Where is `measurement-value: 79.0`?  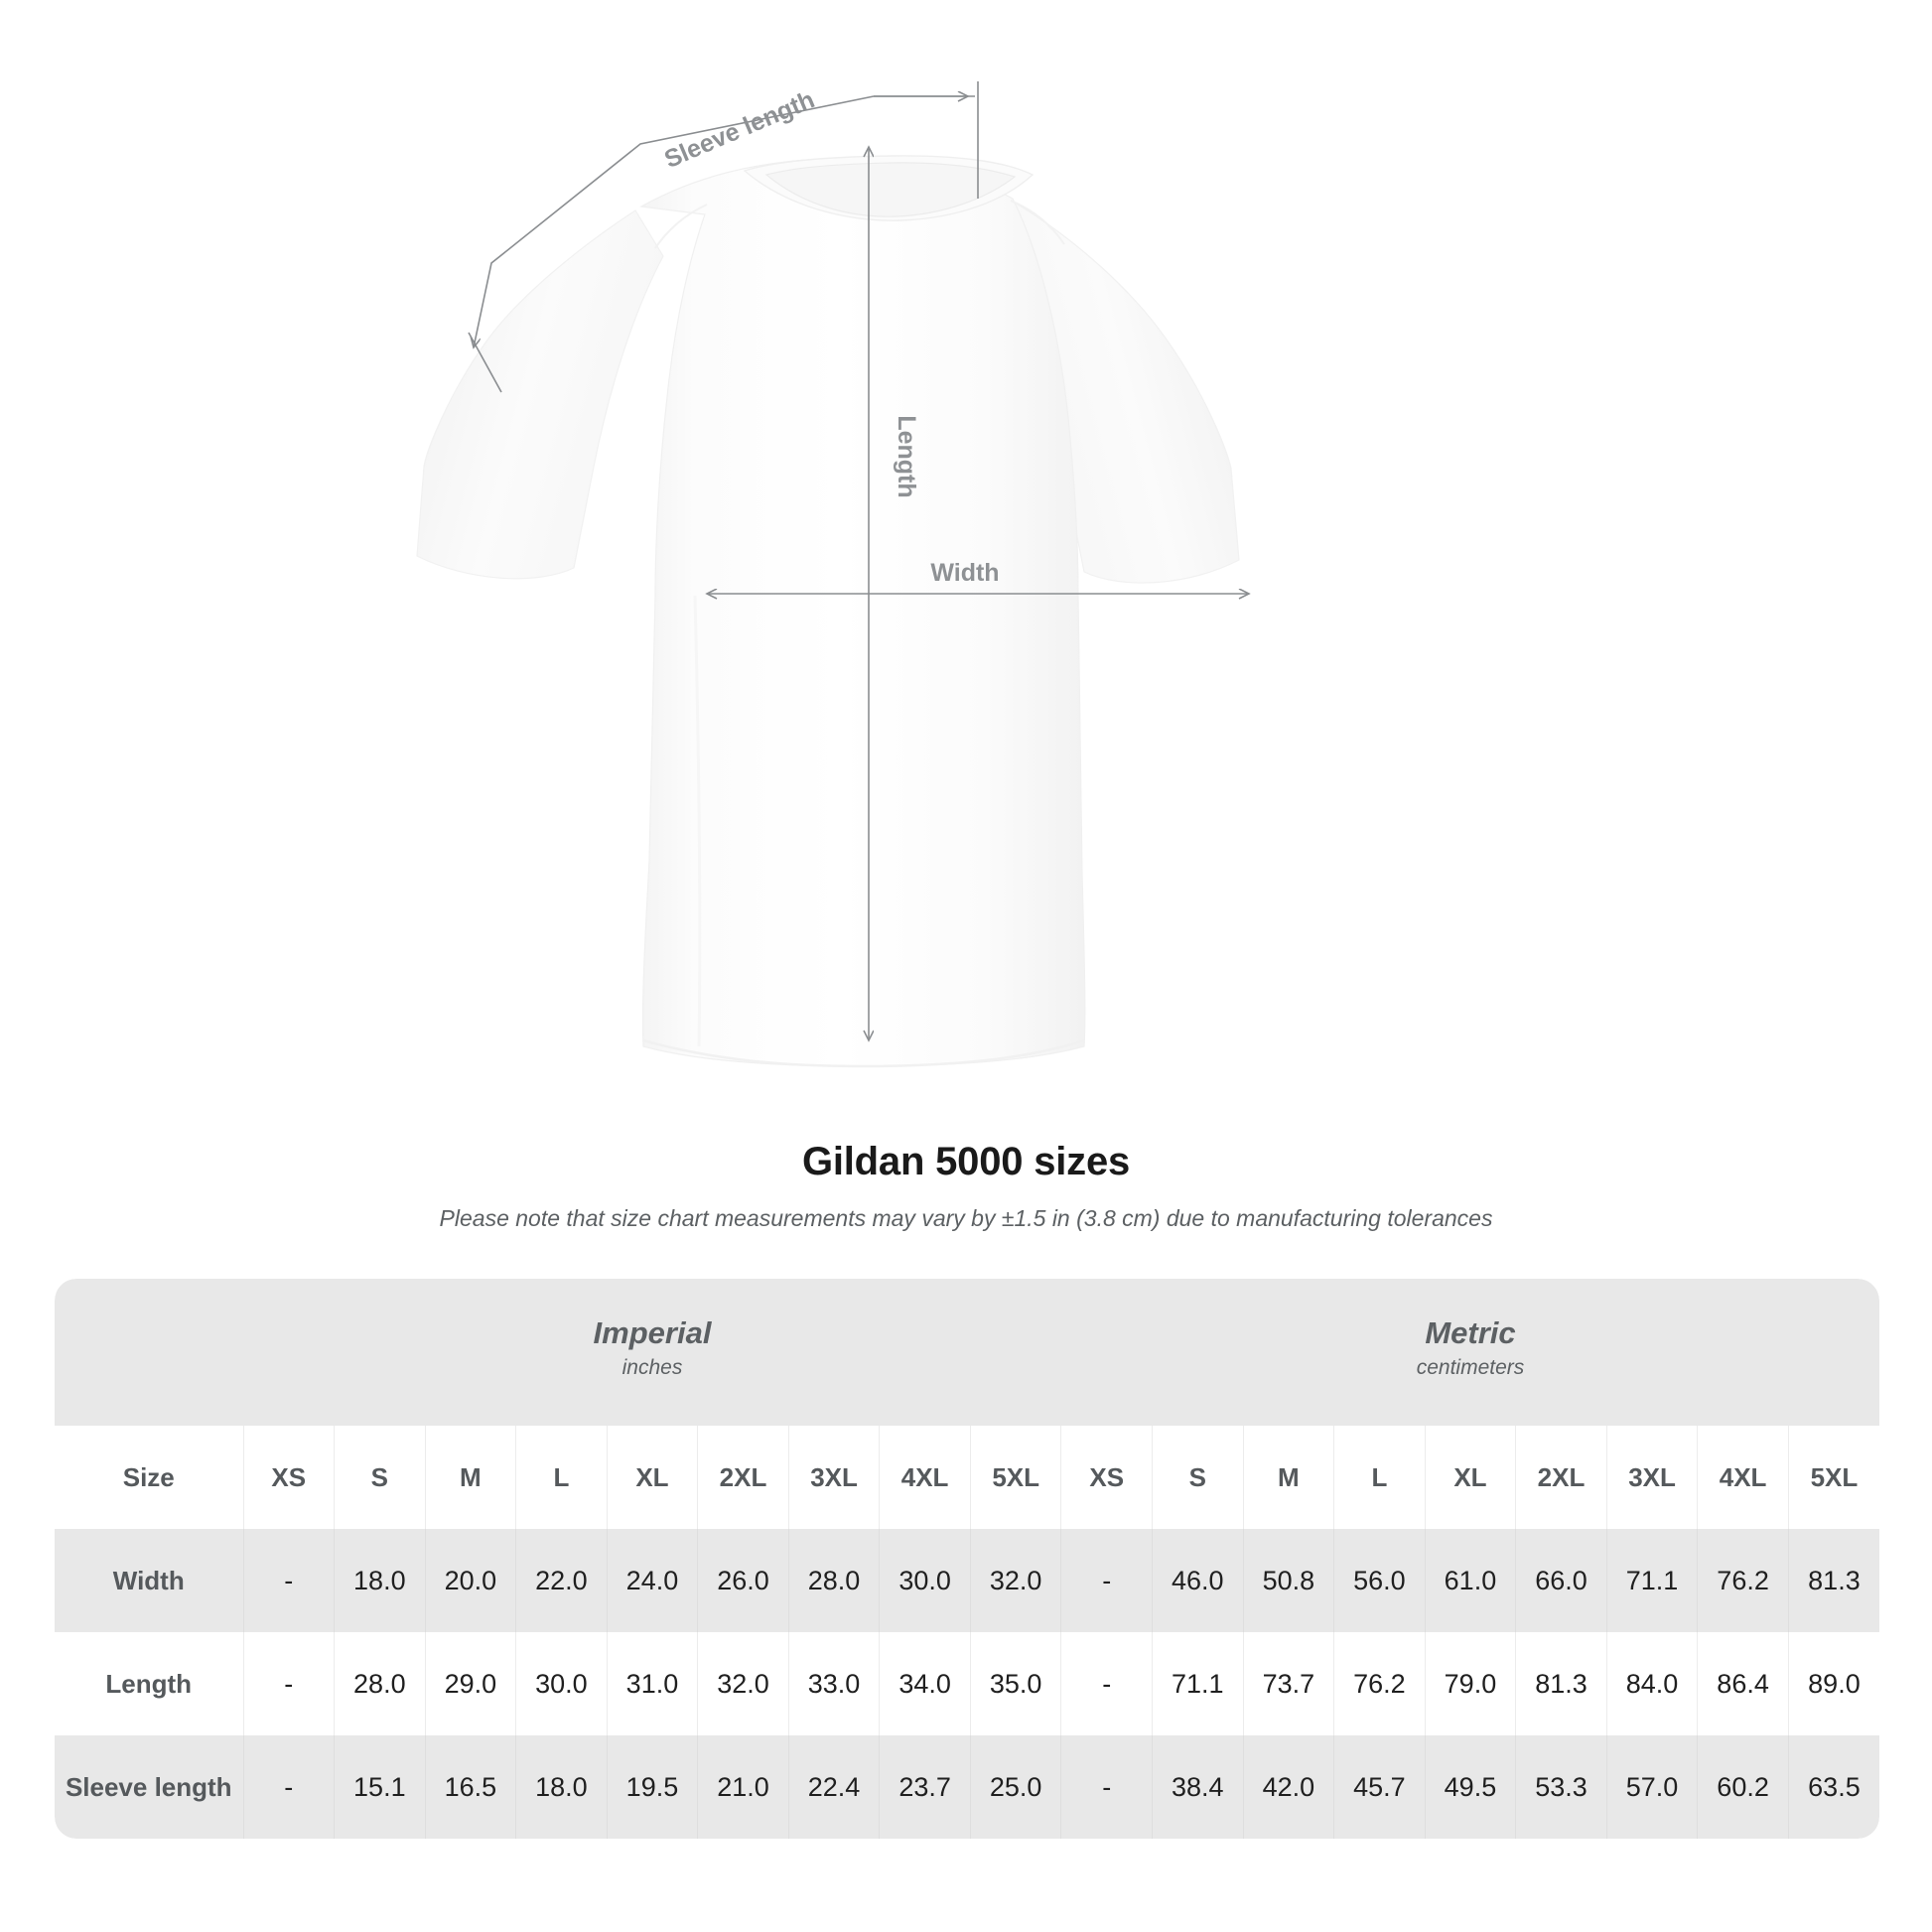 measurement-value: 79.0 is located at coordinates (1471, 1684).